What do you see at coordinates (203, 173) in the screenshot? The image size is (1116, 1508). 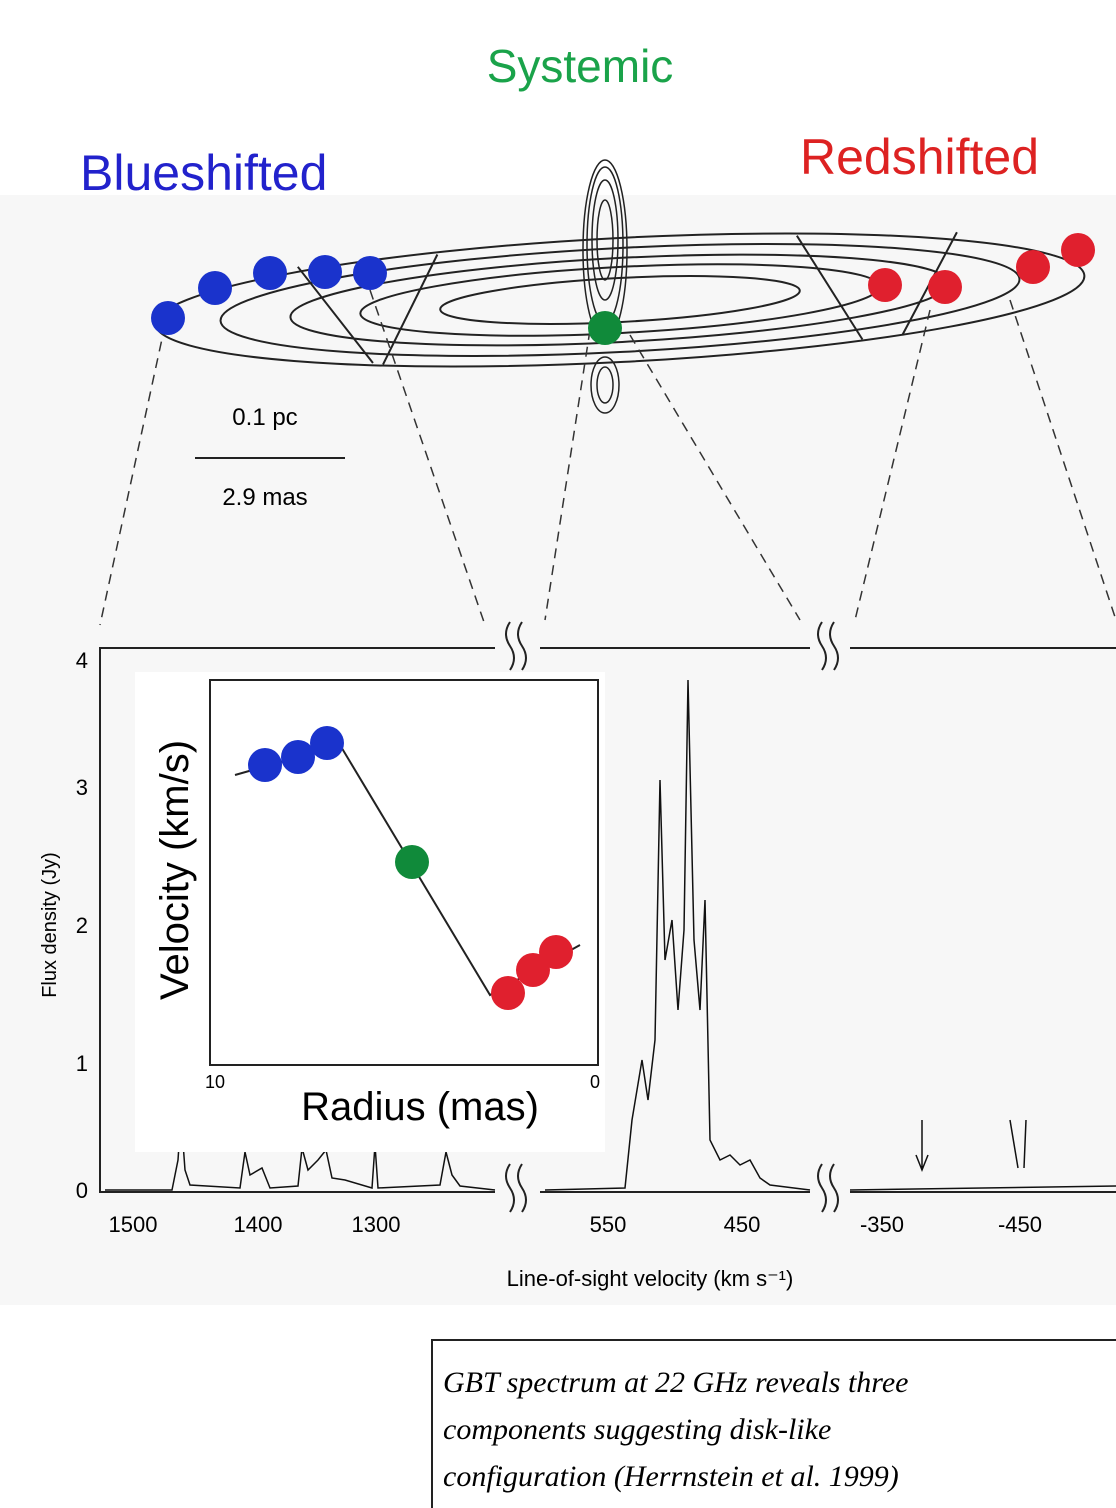 I see `blueshifted-label: Blueshifted` at bounding box center [203, 173].